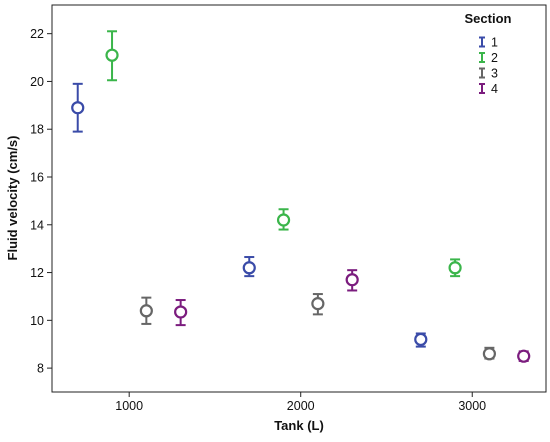 The image size is (550, 442). Describe the element at coordinates (37, 82) in the screenshot. I see `y-tick-label: 20` at that location.